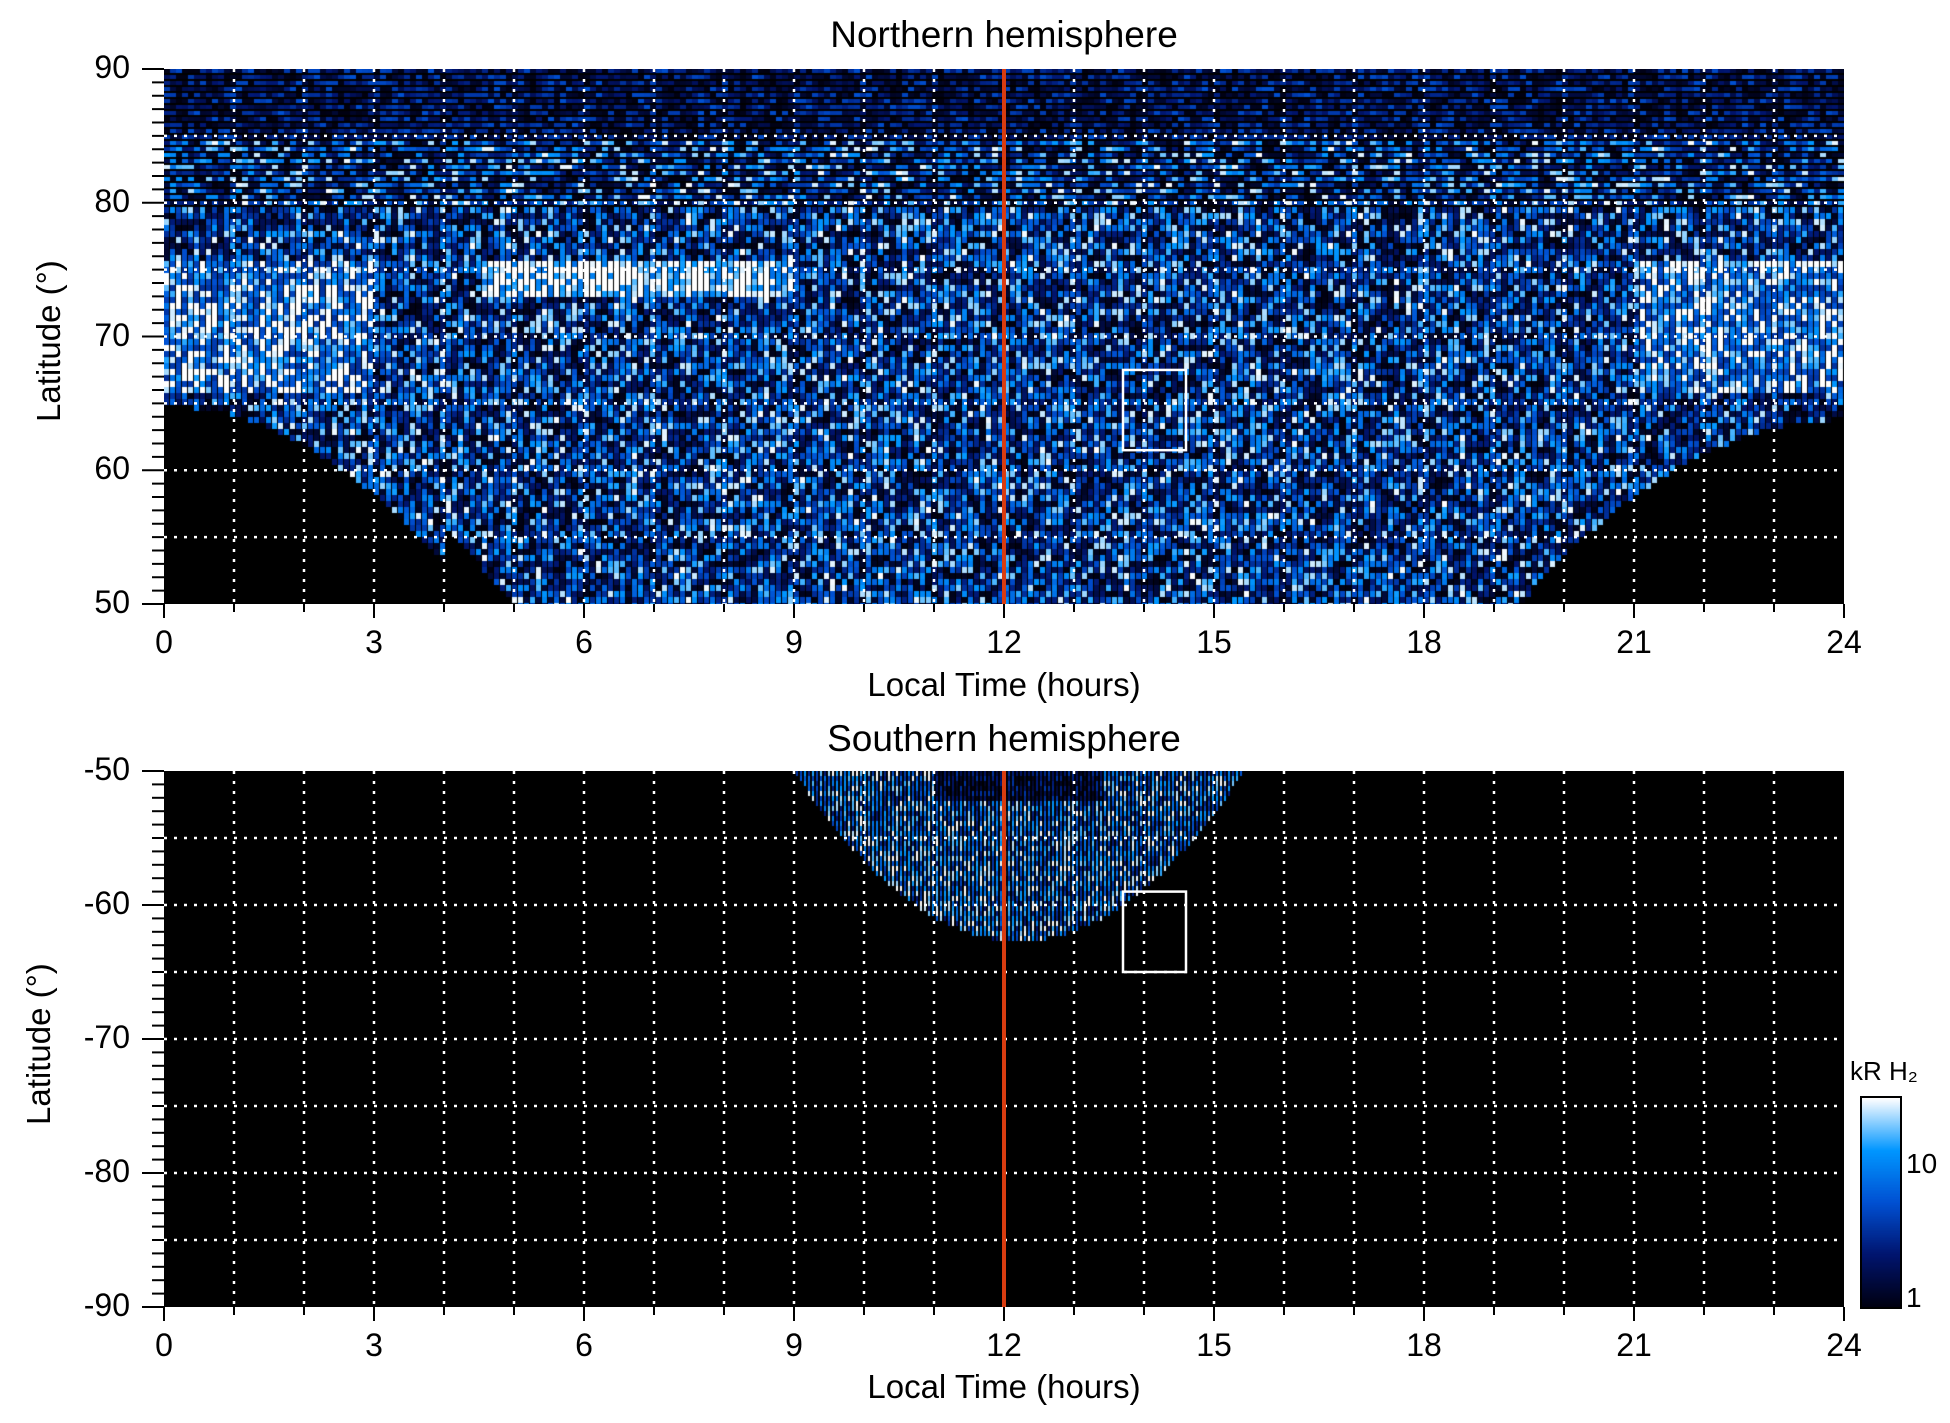  Describe the element at coordinates (1004, 1386) in the screenshot. I see `south-xlabel: Local Time (hours)` at that location.